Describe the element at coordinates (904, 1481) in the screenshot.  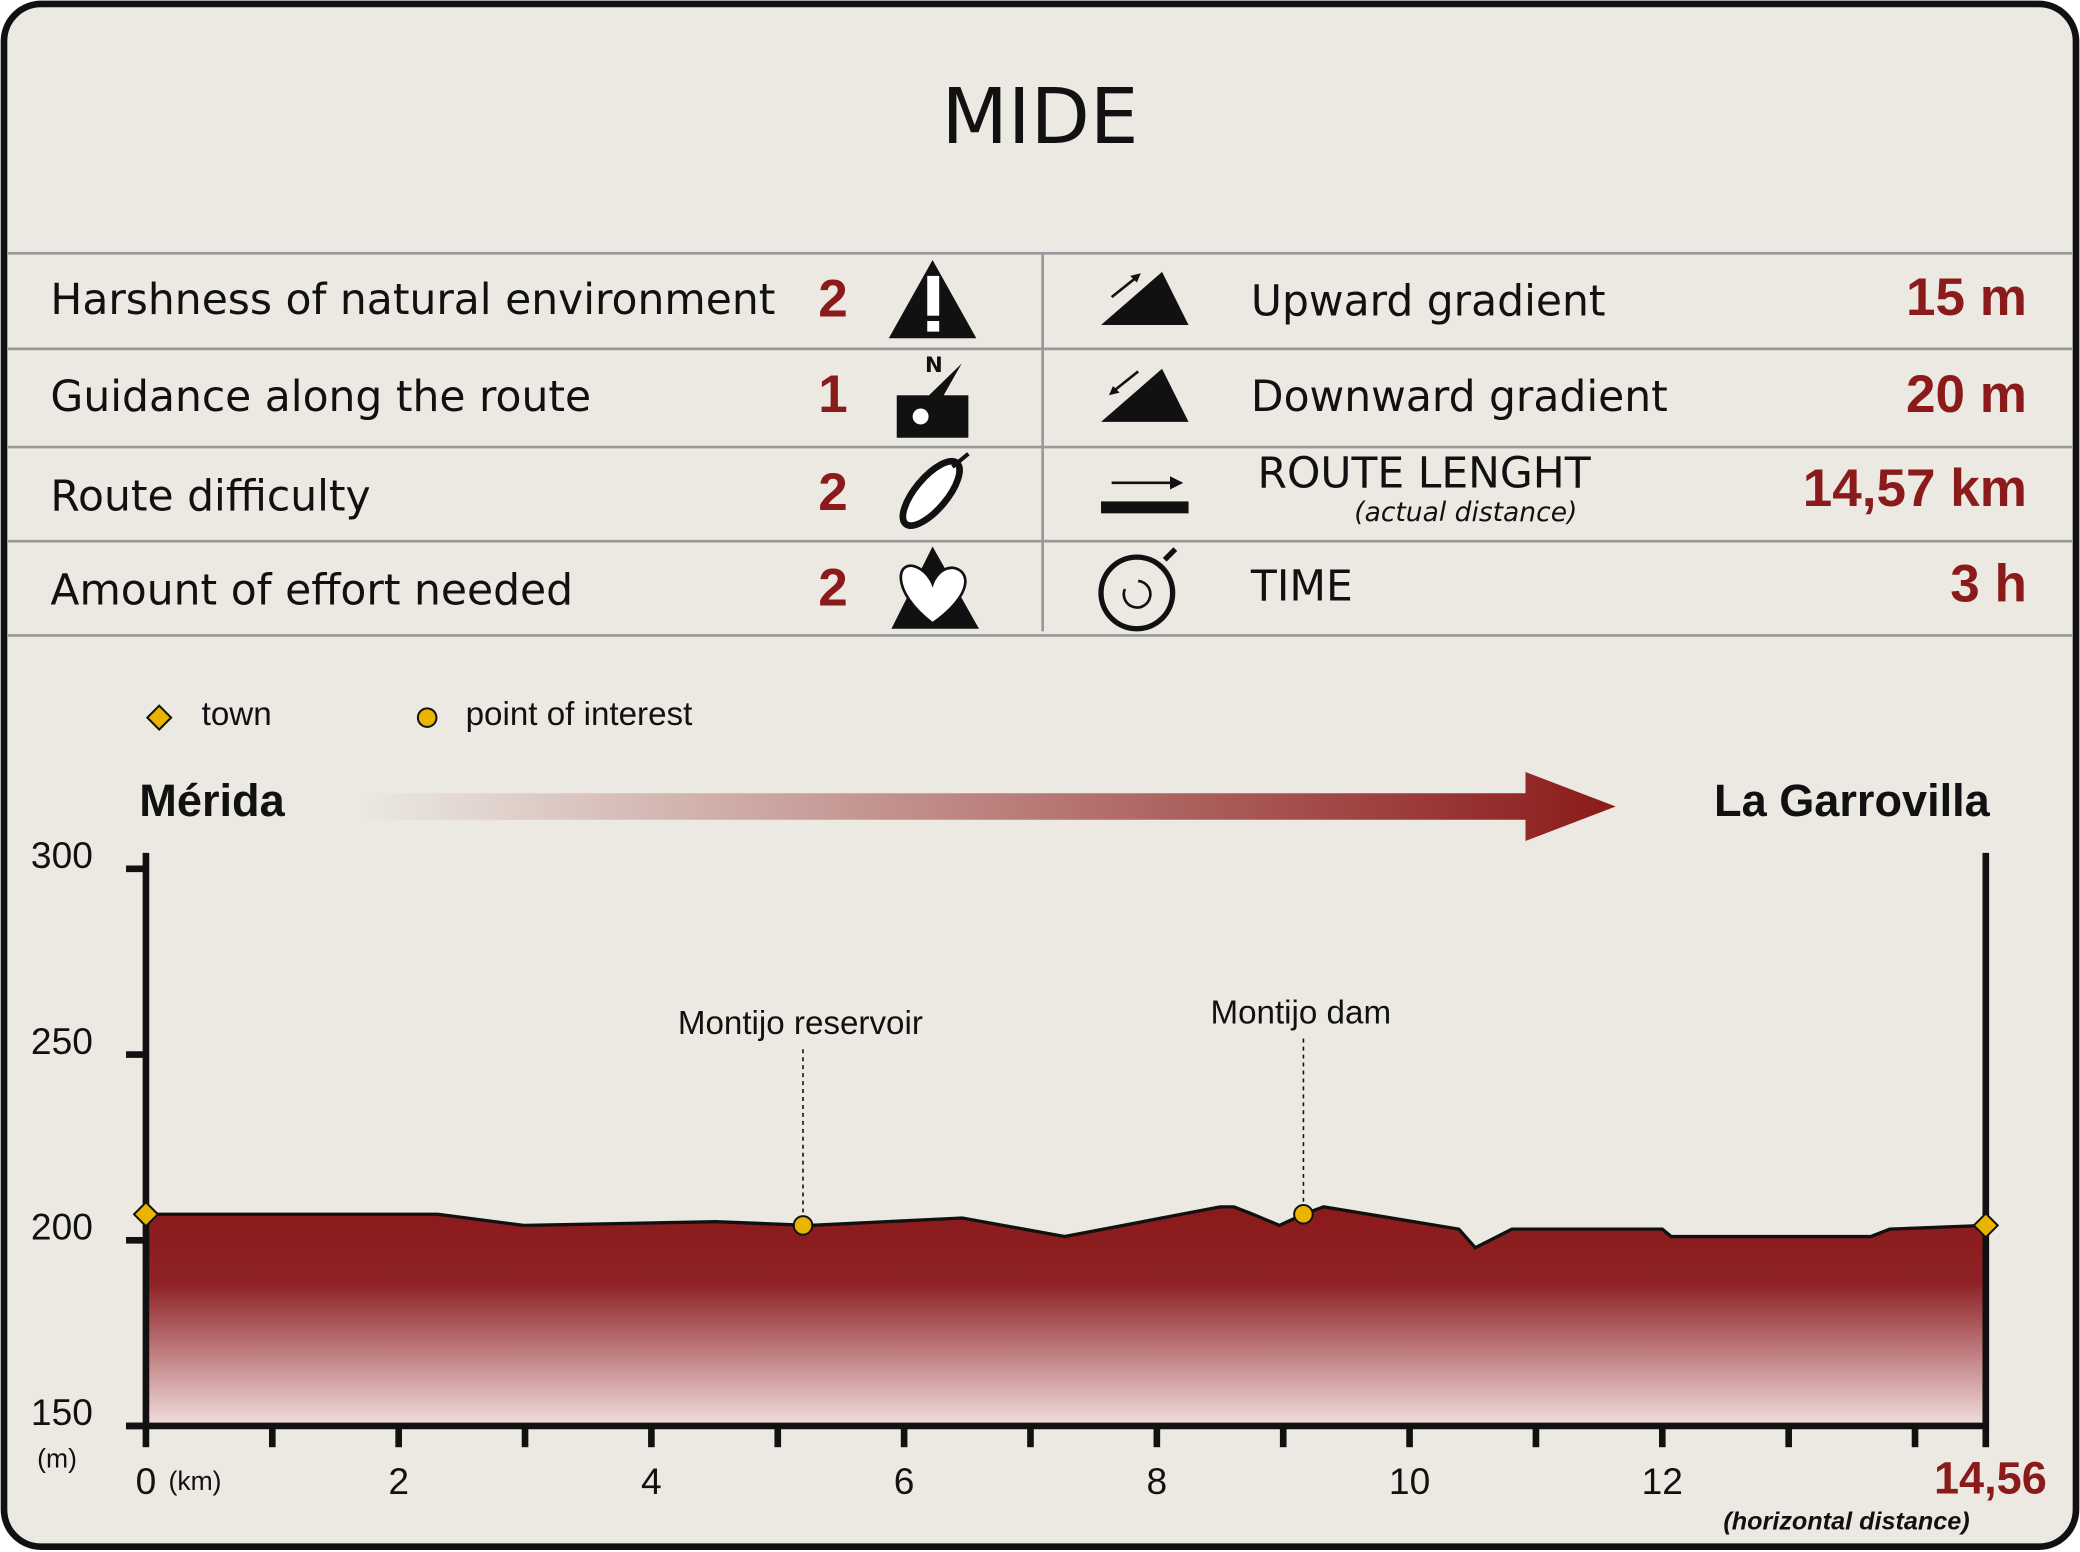
I see `x-tick-label: 6` at that location.